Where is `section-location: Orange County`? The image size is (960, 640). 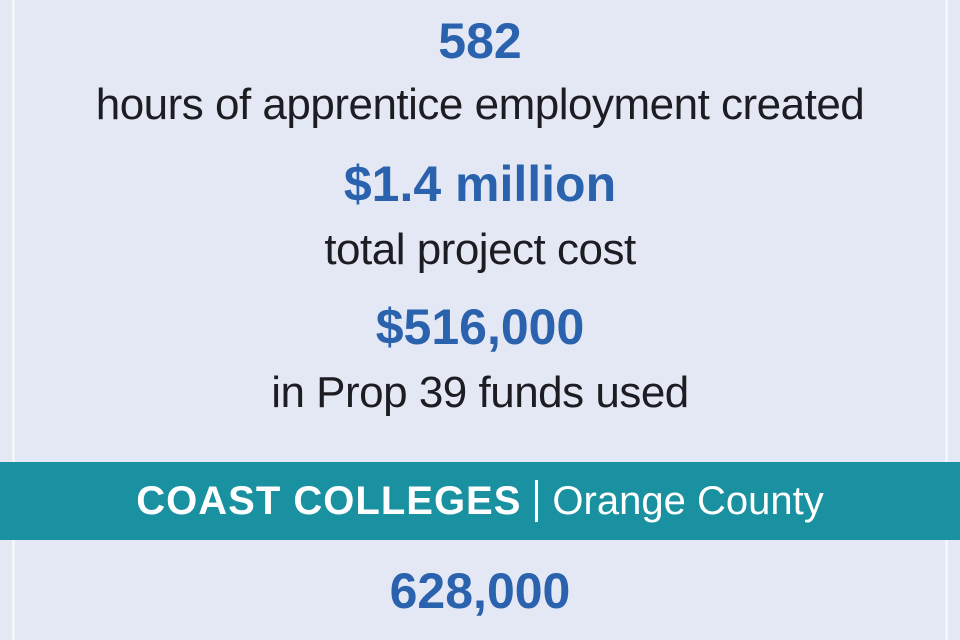
section-location: Orange County is located at coordinates (688, 500).